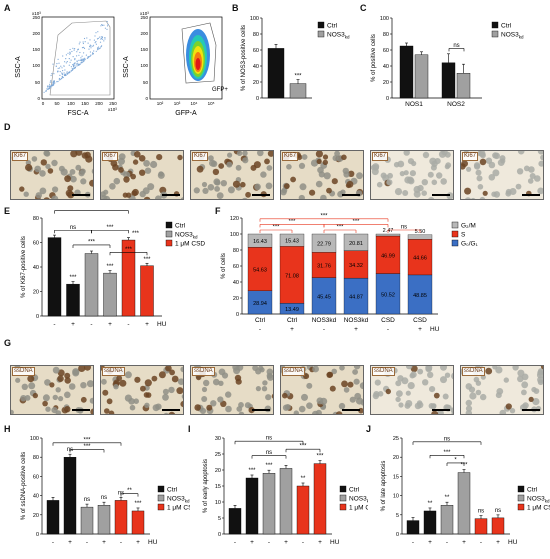  I want to click on legend-label: G₀/G₁, so click(470, 244).